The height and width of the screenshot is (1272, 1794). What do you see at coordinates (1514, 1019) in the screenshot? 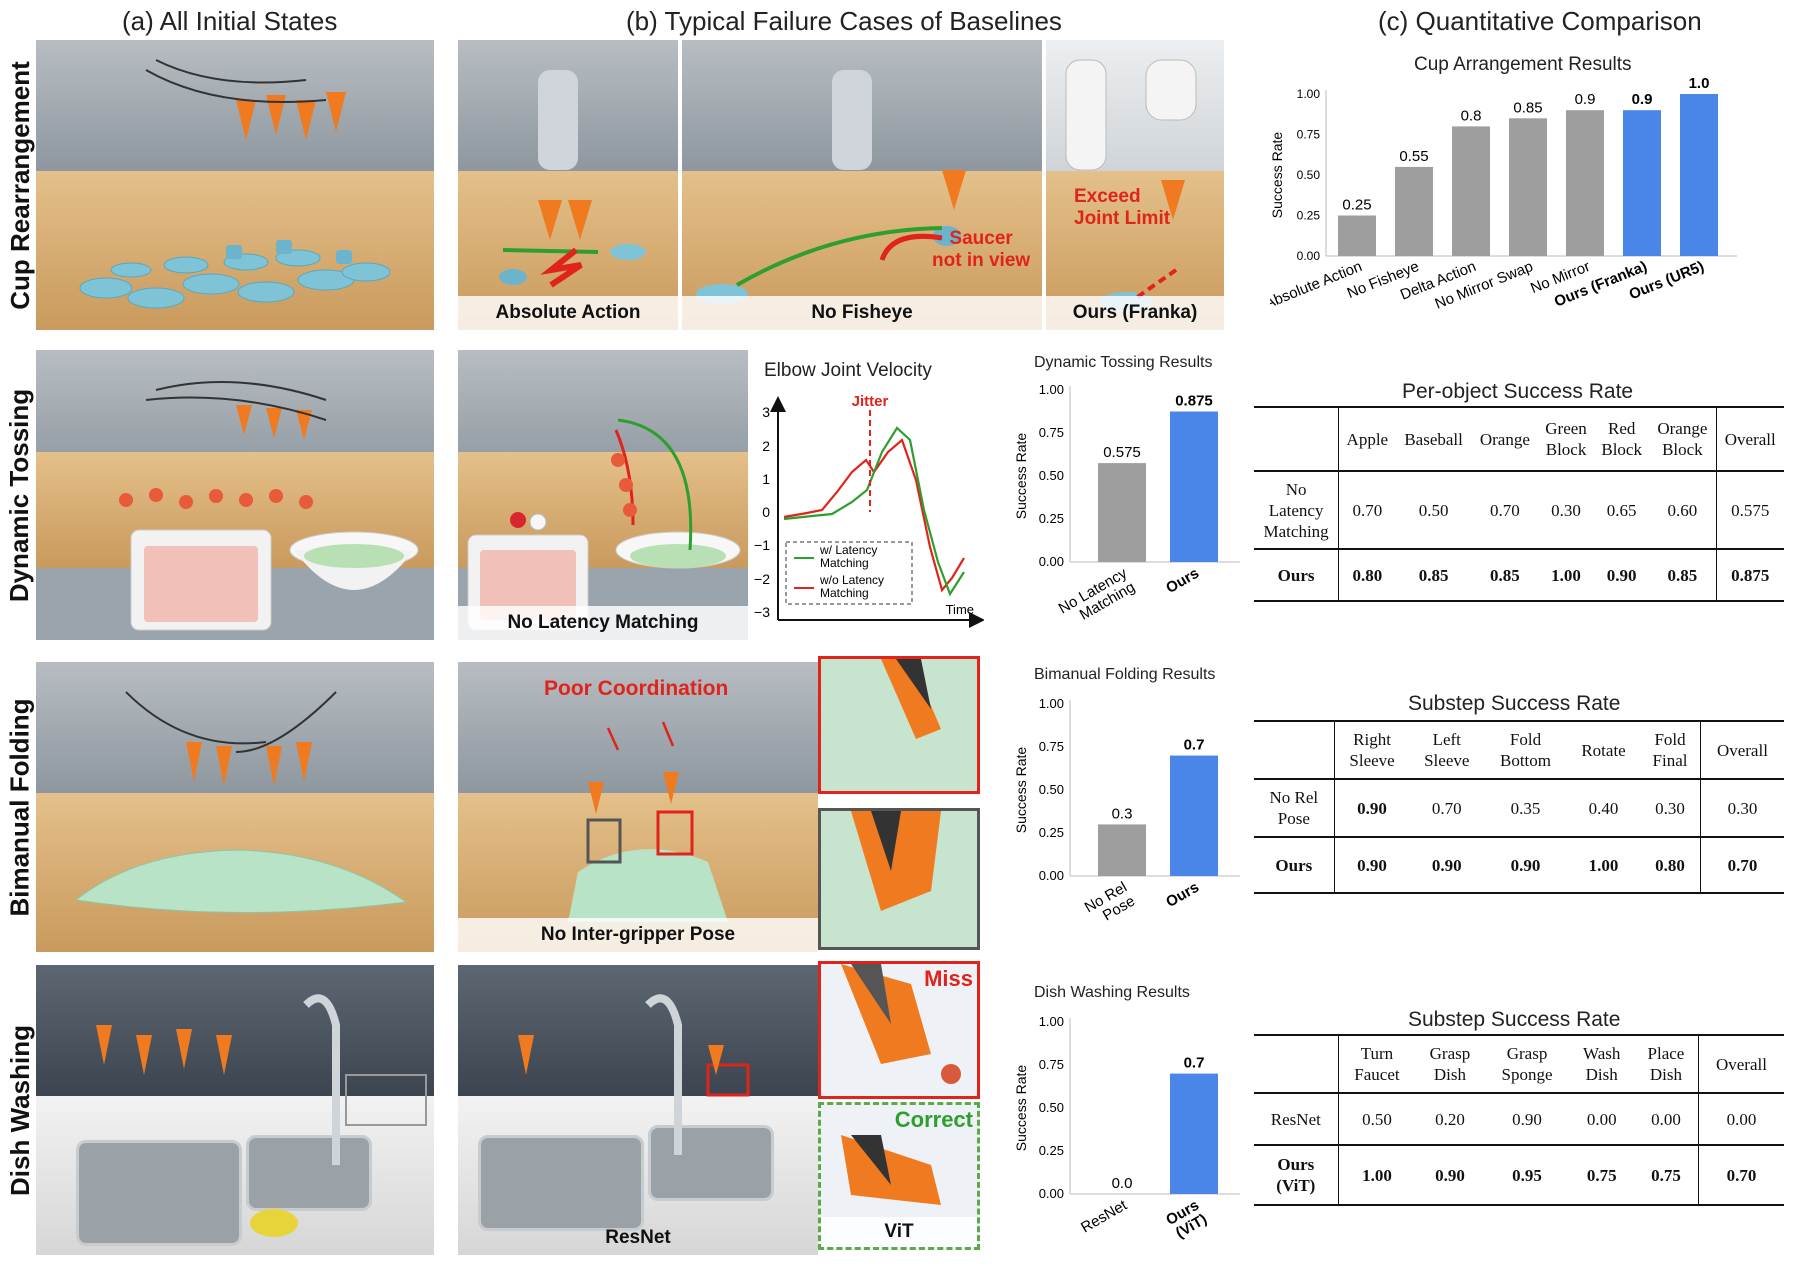
I see `table-title-dish-substep: Substep Success Rate` at bounding box center [1514, 1019].